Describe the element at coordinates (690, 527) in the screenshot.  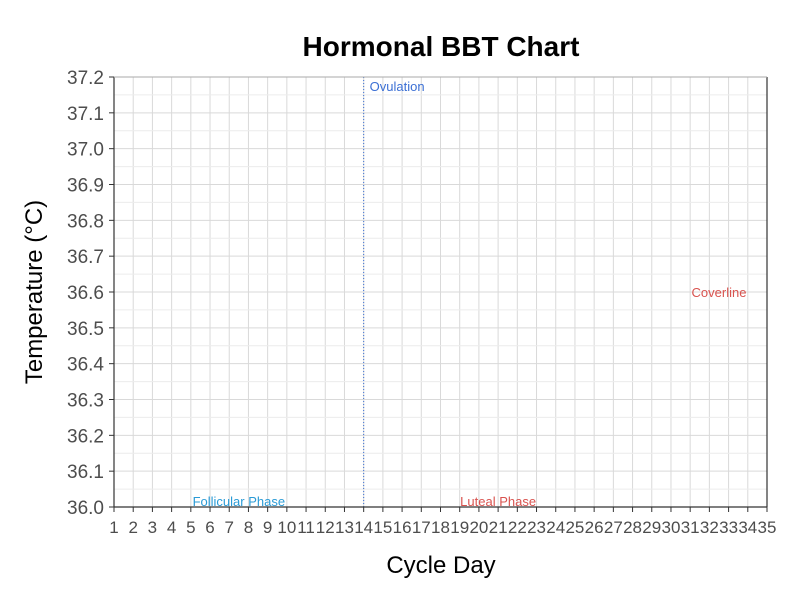
I see `x-tick-label: 31` at that location.